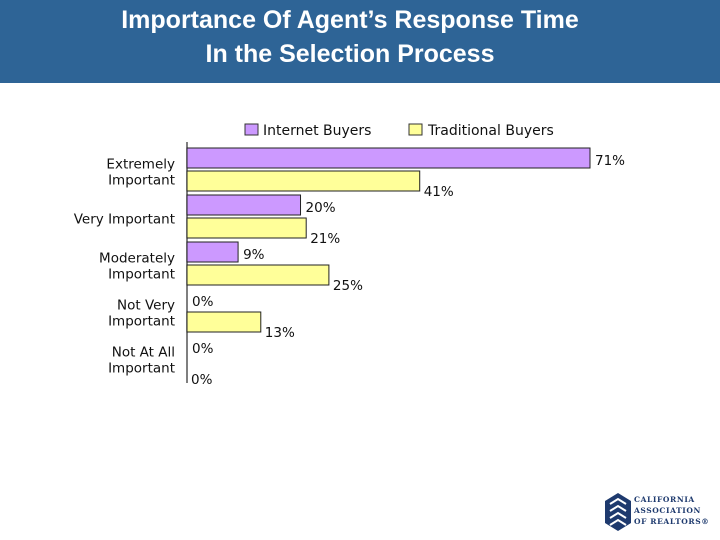 This screenshot has width=720, height=540. Describe the element at coordinates (672, 521) in the screenshot. I see `logo-line: OF REALTORS®` at that location.